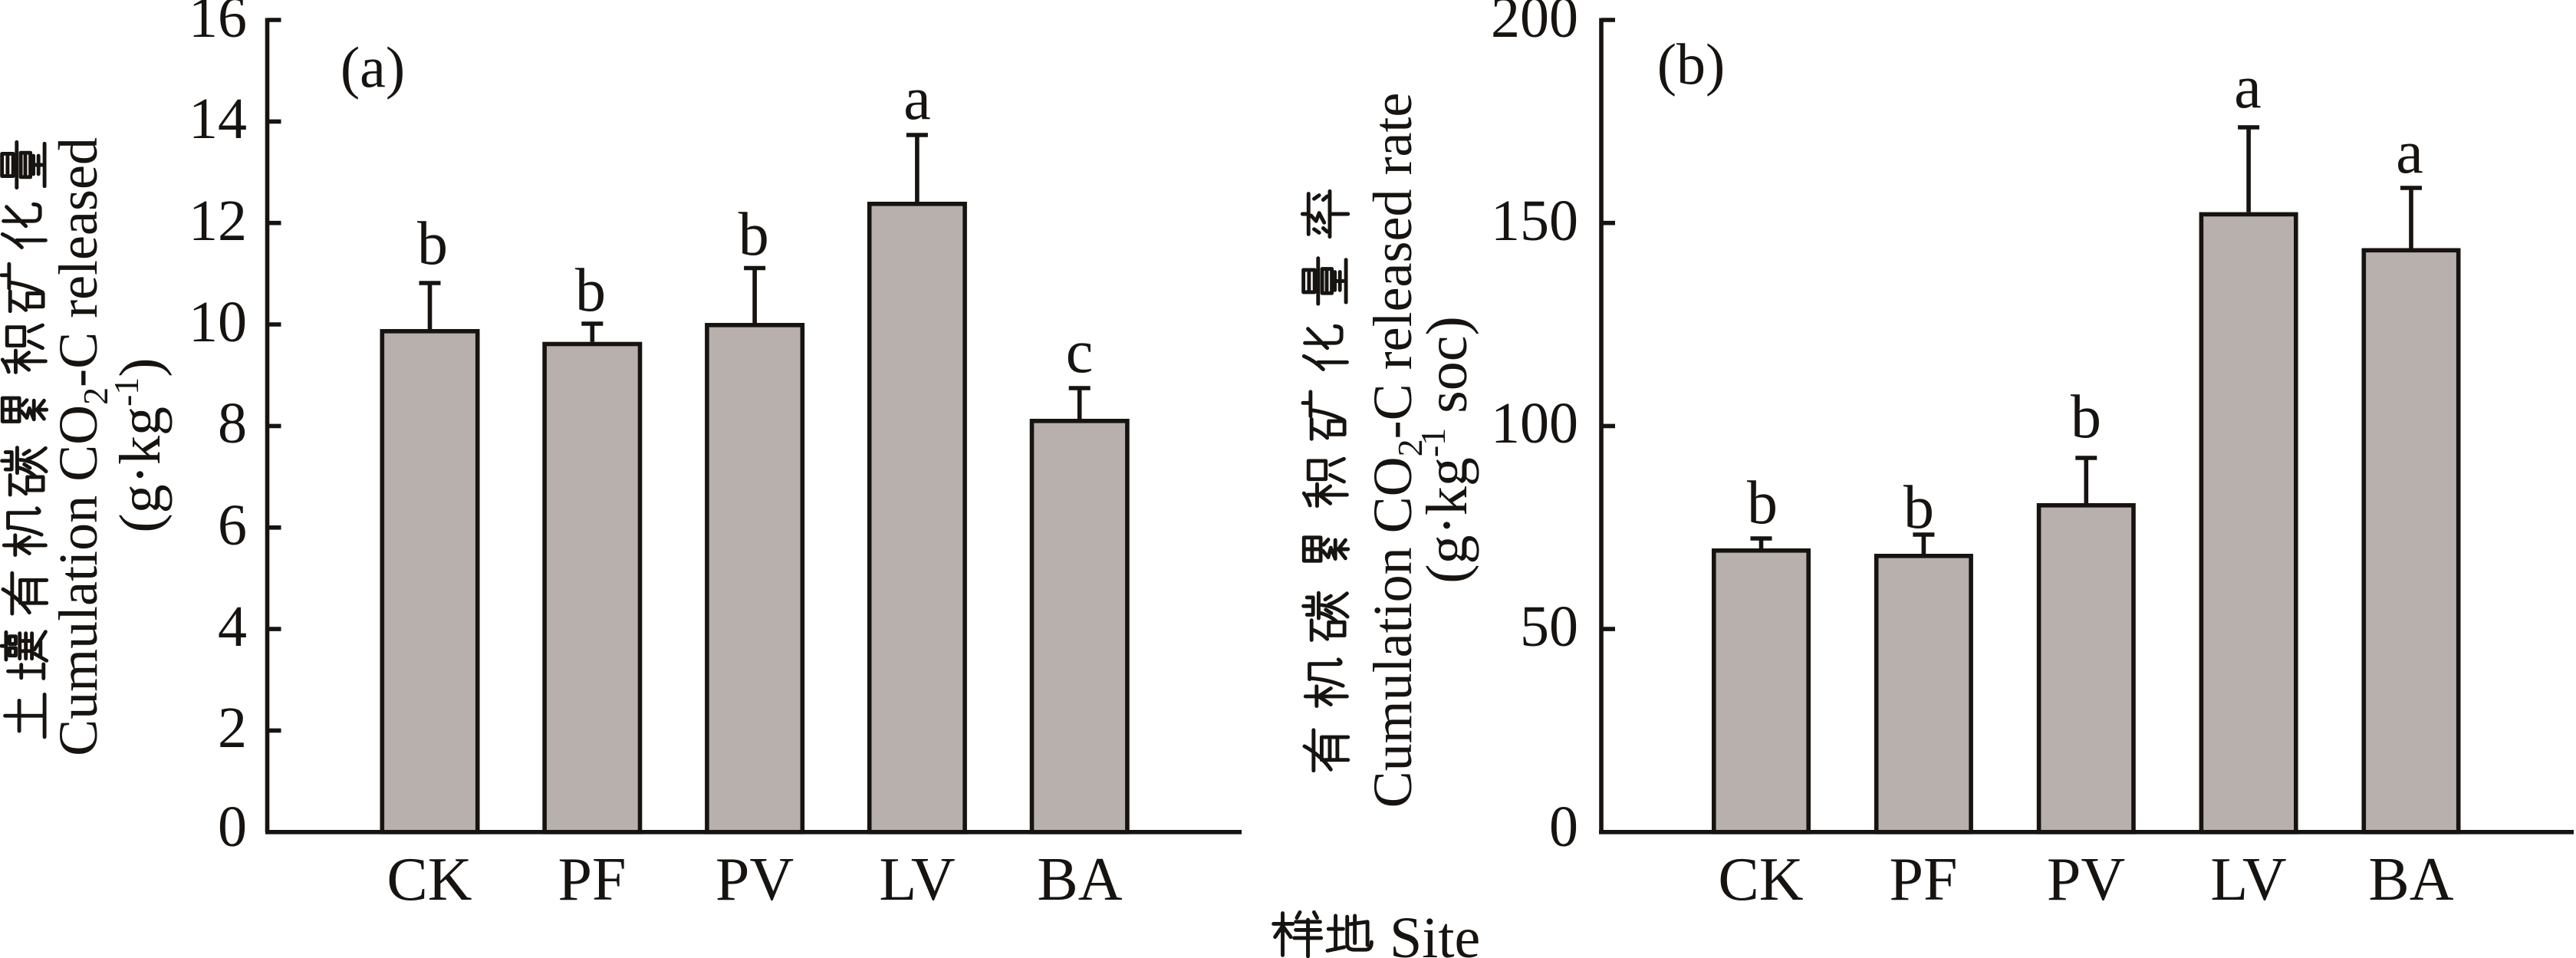 This screenshot has width=2576, height=958. Describe the element at coordinates (1691, 65) in the screenshot. I see `svg-text: (b)` at that location.